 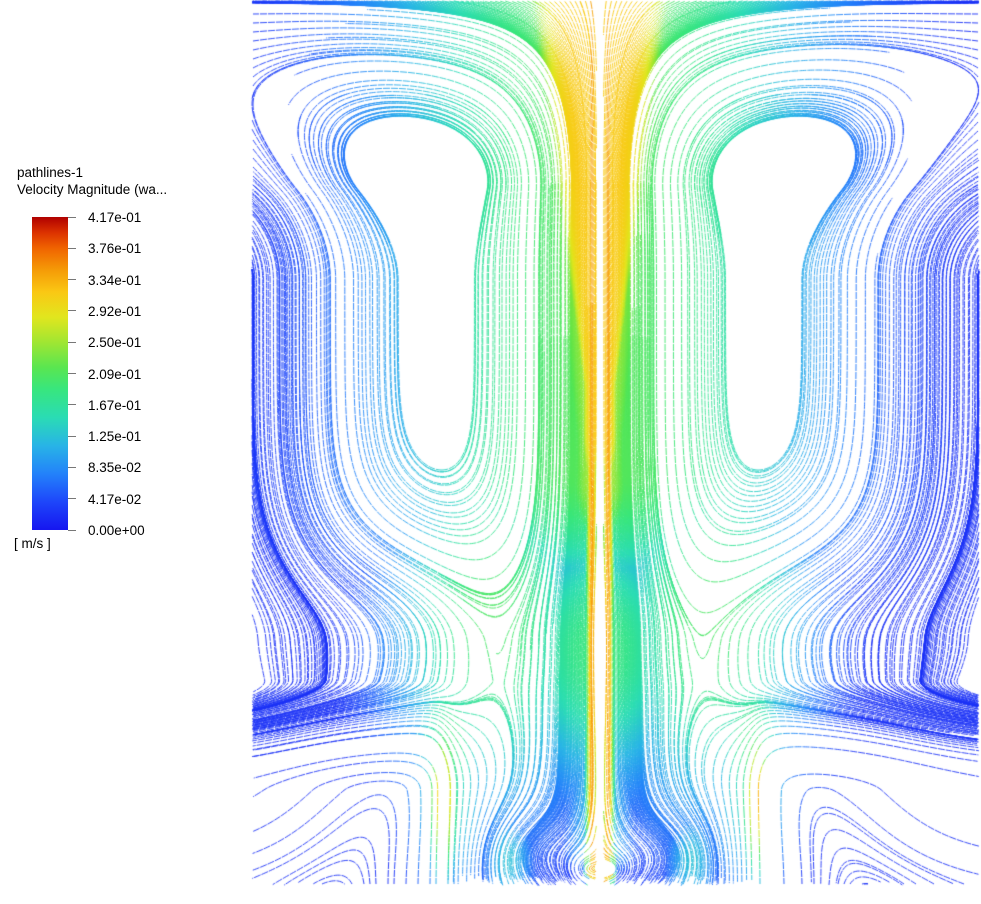 I want to click on colorbar-tick-label: 4.17e-02, so click(x=115, y=499).